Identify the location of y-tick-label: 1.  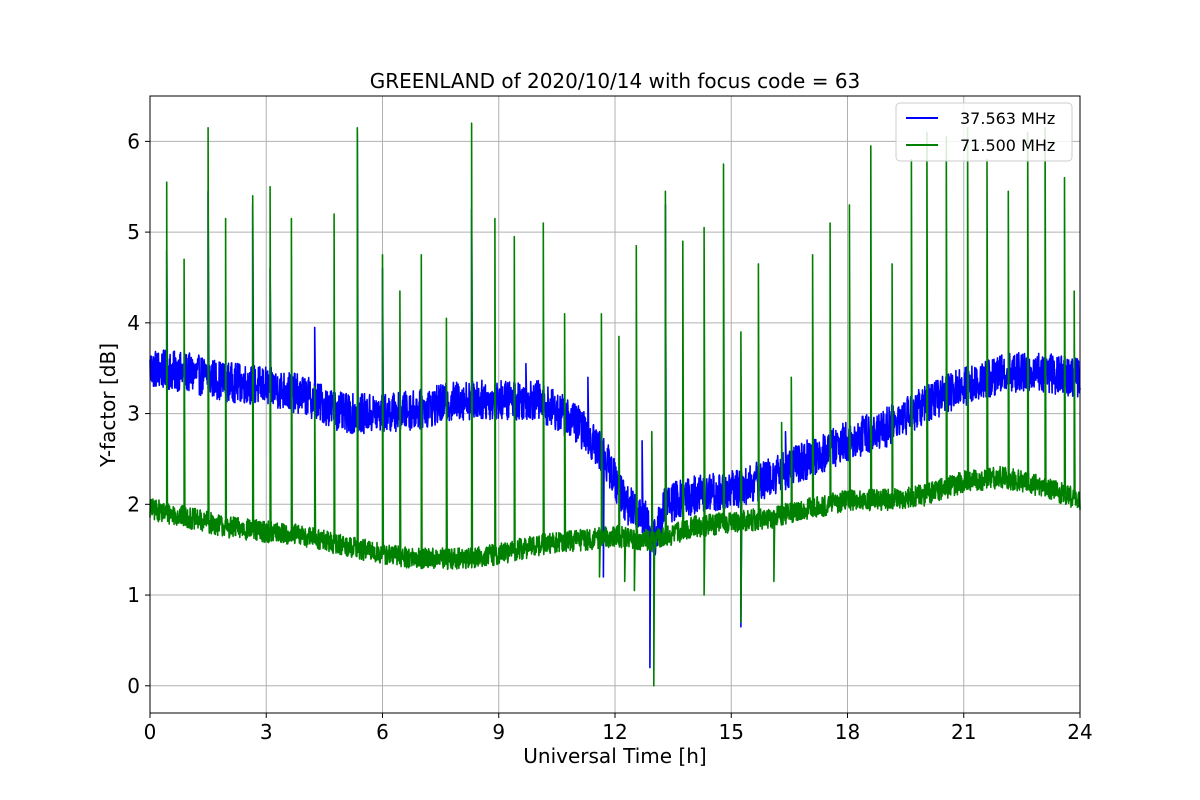
(133, 595).